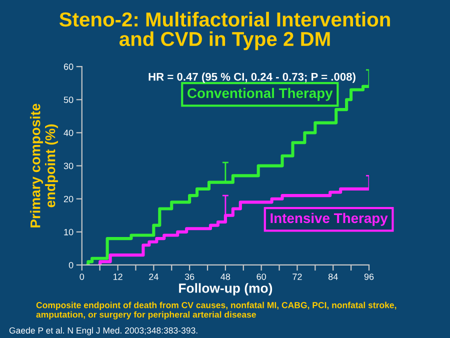 The height and width of the screenshot is (338, 450). Describe the element at coordinates (252, 77) in the screenshot. I see `annotation: HR = 0.47 (95 % CI, 0.24 - 0.73; P = .008)` at that location.